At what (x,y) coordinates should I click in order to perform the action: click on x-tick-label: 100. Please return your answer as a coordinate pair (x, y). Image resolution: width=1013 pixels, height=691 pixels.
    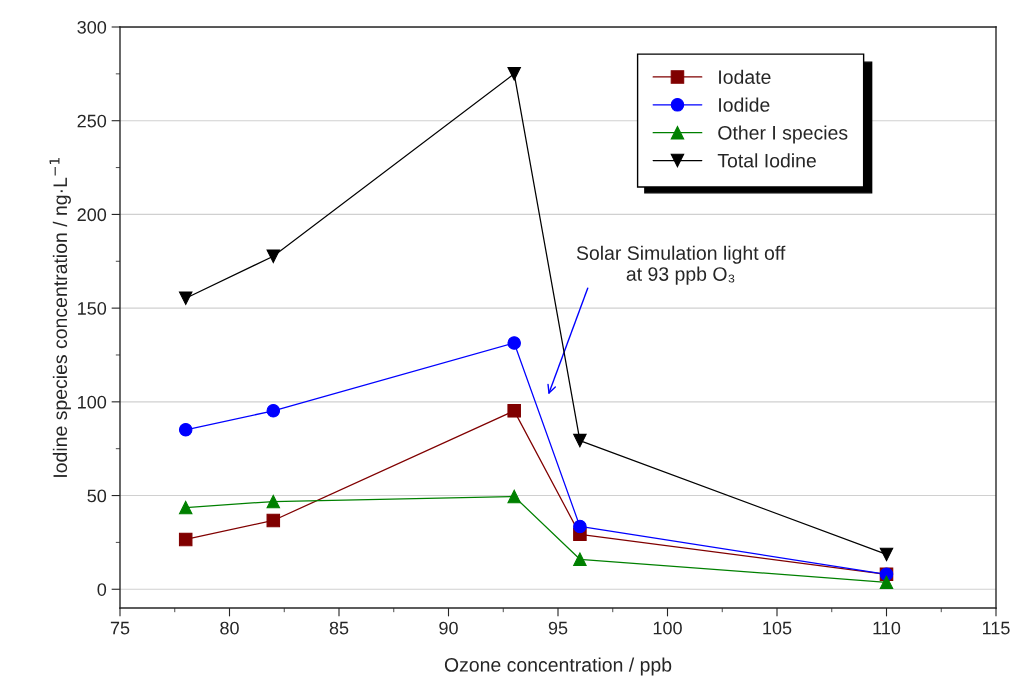
    Looking at the image, I should click on (667, 628).